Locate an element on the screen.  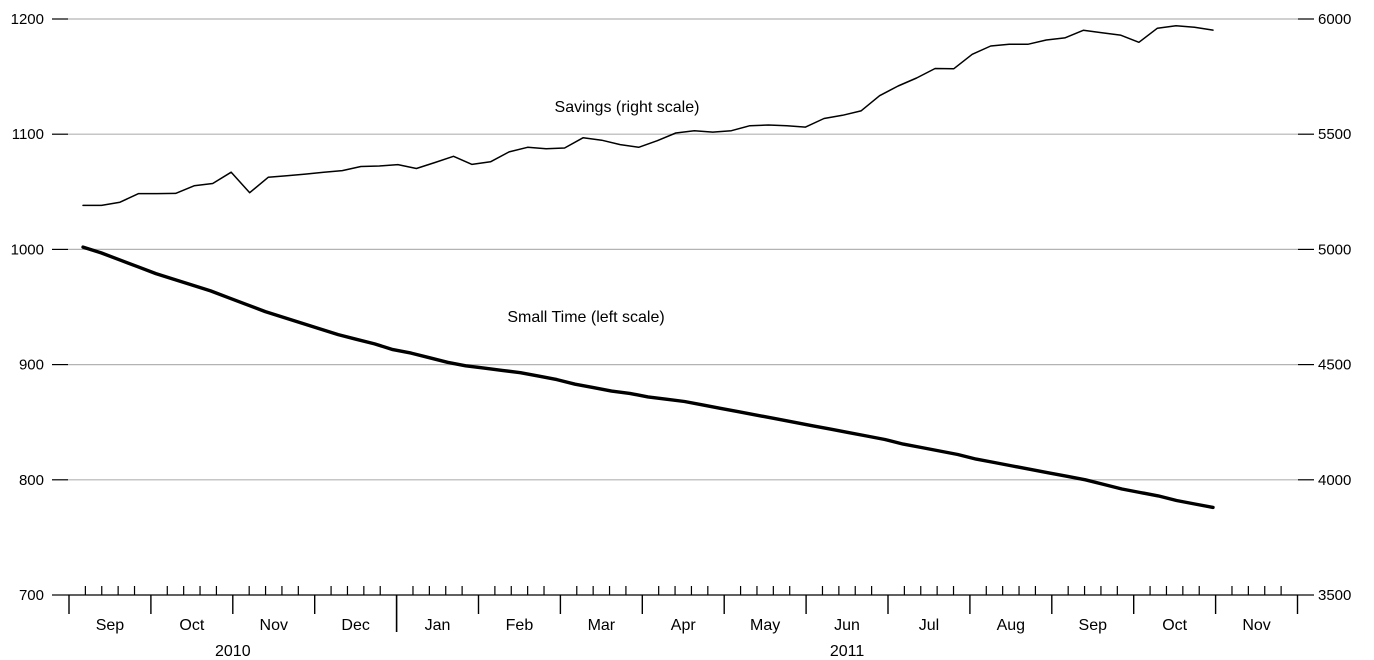
year-label: 2010 is located at coordinates (233, 651).